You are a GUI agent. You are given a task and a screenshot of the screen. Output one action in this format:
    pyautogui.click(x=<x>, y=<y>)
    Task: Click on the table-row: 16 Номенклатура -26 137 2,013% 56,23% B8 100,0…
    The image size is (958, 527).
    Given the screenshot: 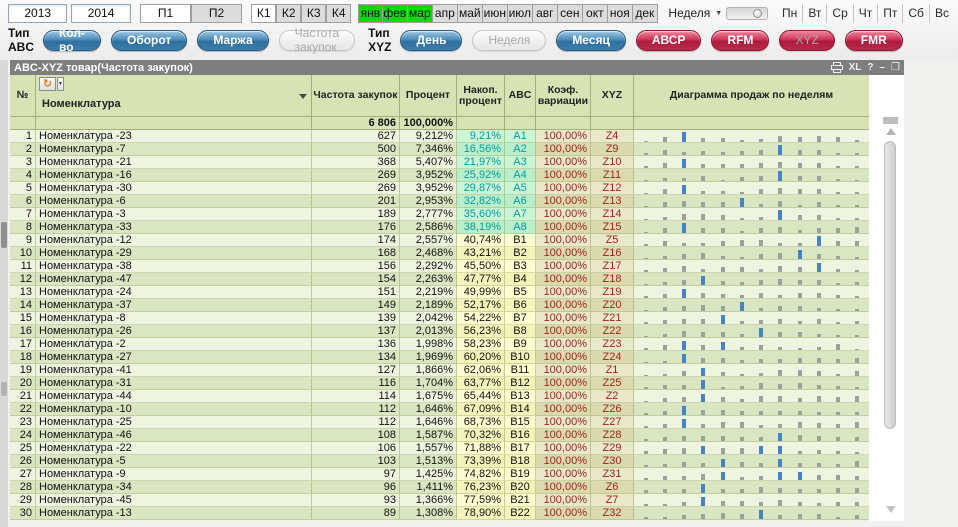 What is the action you would take?
    pyautogui.click(x=439, y=331)
    